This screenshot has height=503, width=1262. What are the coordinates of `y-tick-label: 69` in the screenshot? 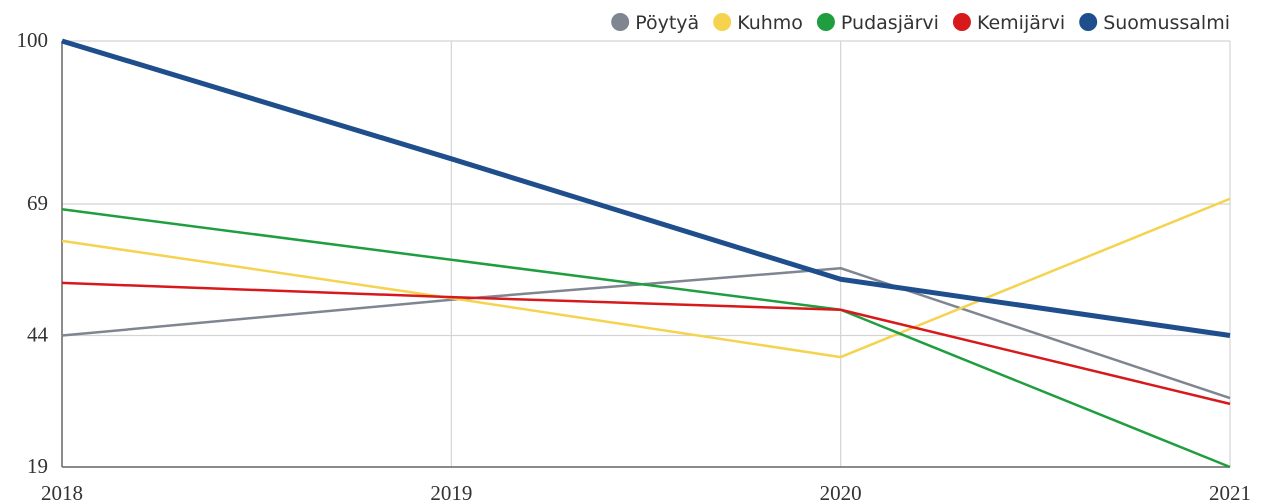 It's located at (37, 203).